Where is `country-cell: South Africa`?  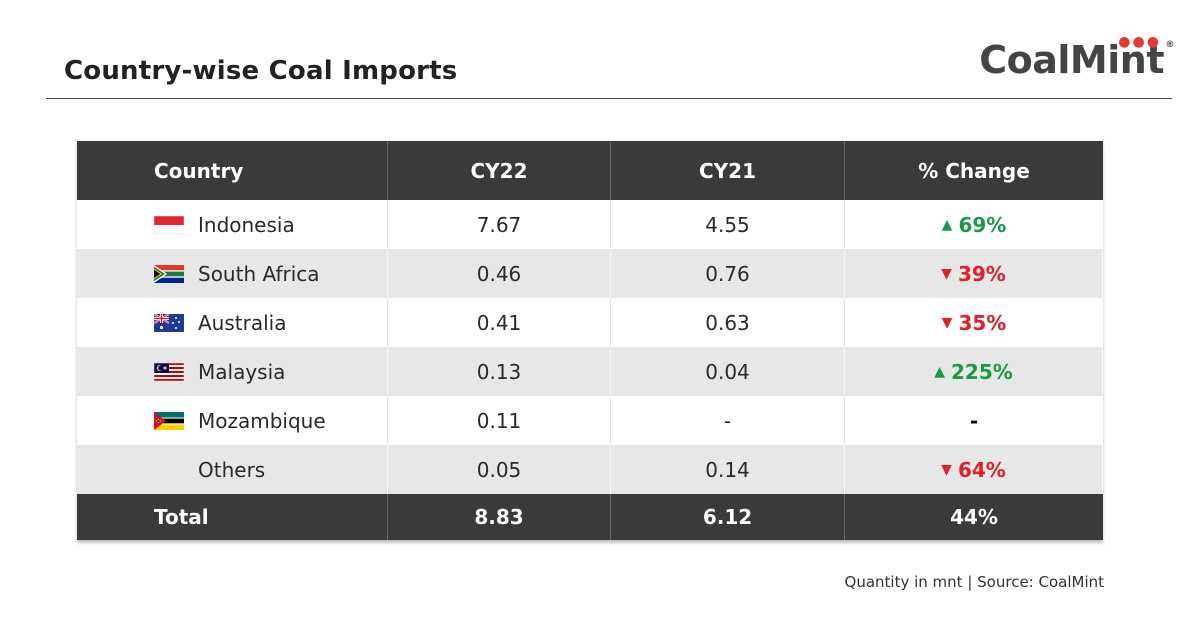
country-cell: South Africa is located at coordinates (232, 273).